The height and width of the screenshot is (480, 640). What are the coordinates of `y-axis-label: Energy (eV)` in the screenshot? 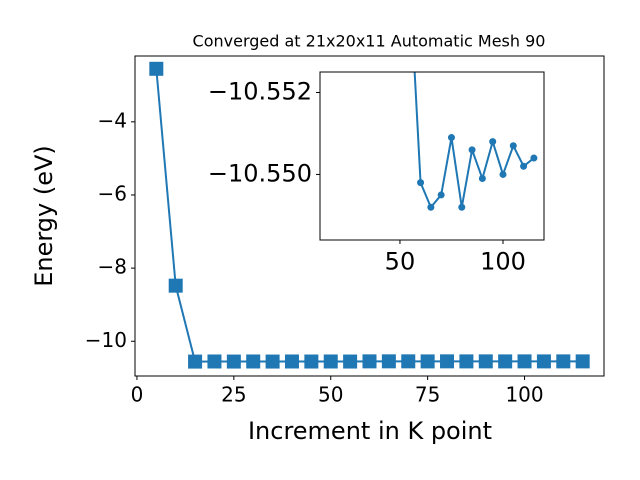 It's located at (44, 216).